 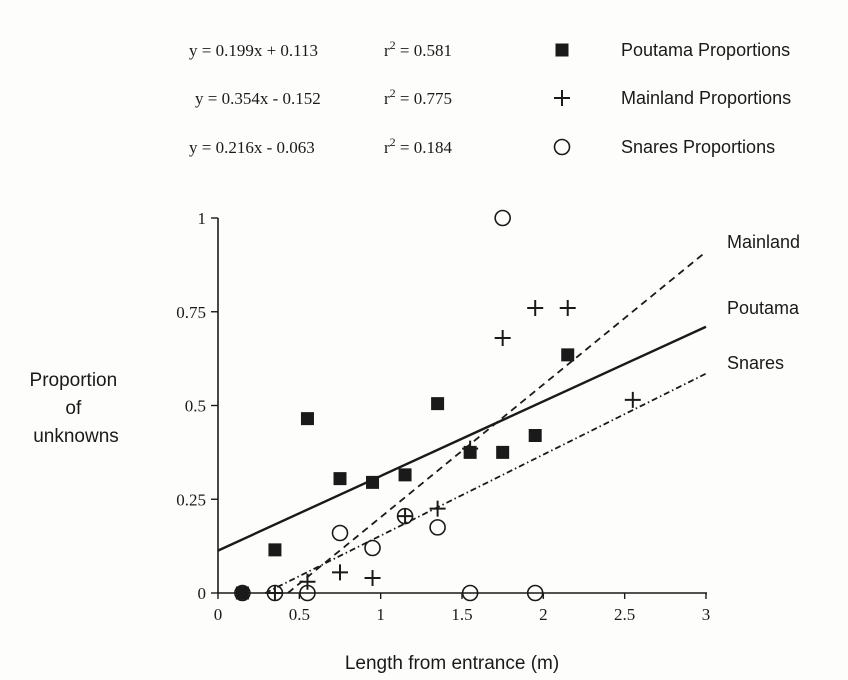 What do you see at coordinates (424, 50) in the screenshot?
I see `r-squared-value: = 0.581` at bounding box center [424, 50].